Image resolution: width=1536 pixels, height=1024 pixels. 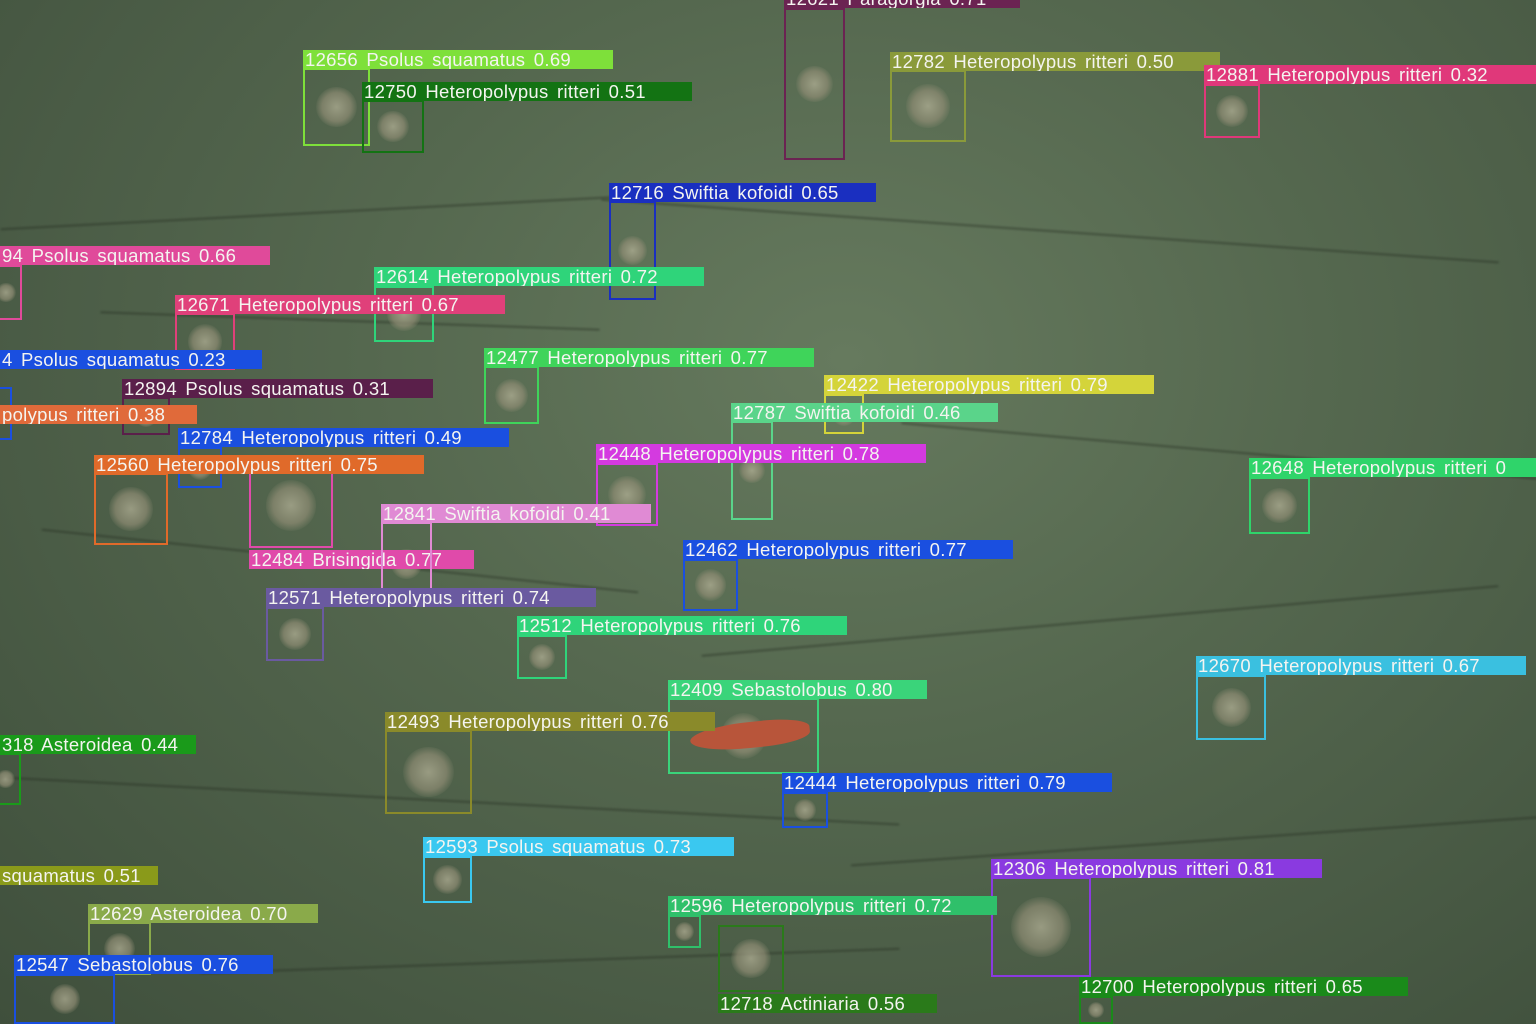 I want to click on detection-label: 12782 Heteropolypus ritteri 0.50, so click(x=1055, y=61).